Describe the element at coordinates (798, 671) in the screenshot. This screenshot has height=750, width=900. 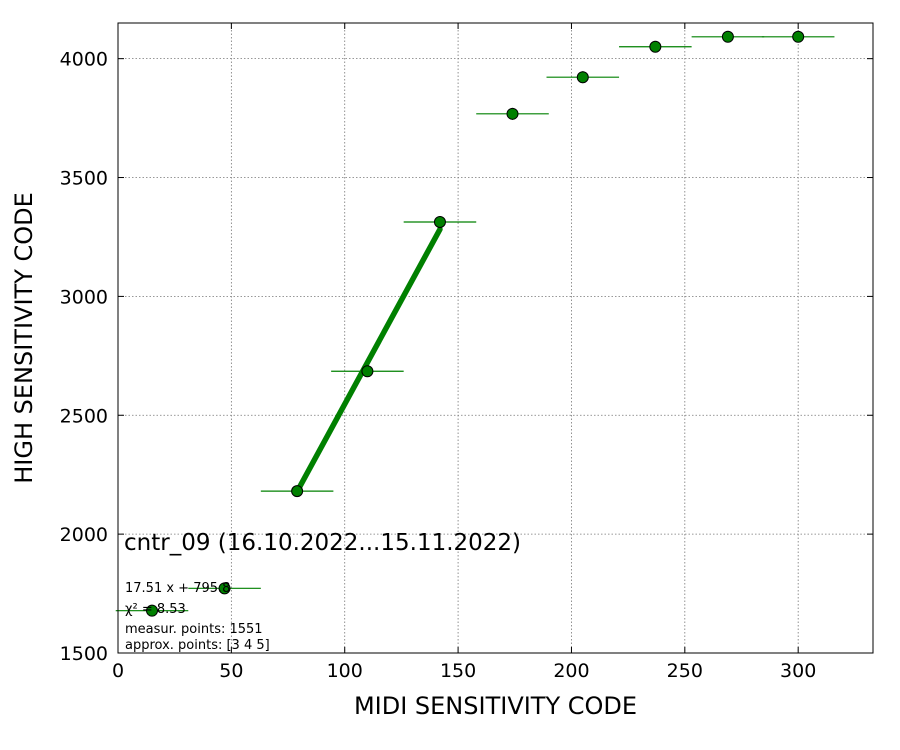
I see `x-tick-label: 300` at that location.